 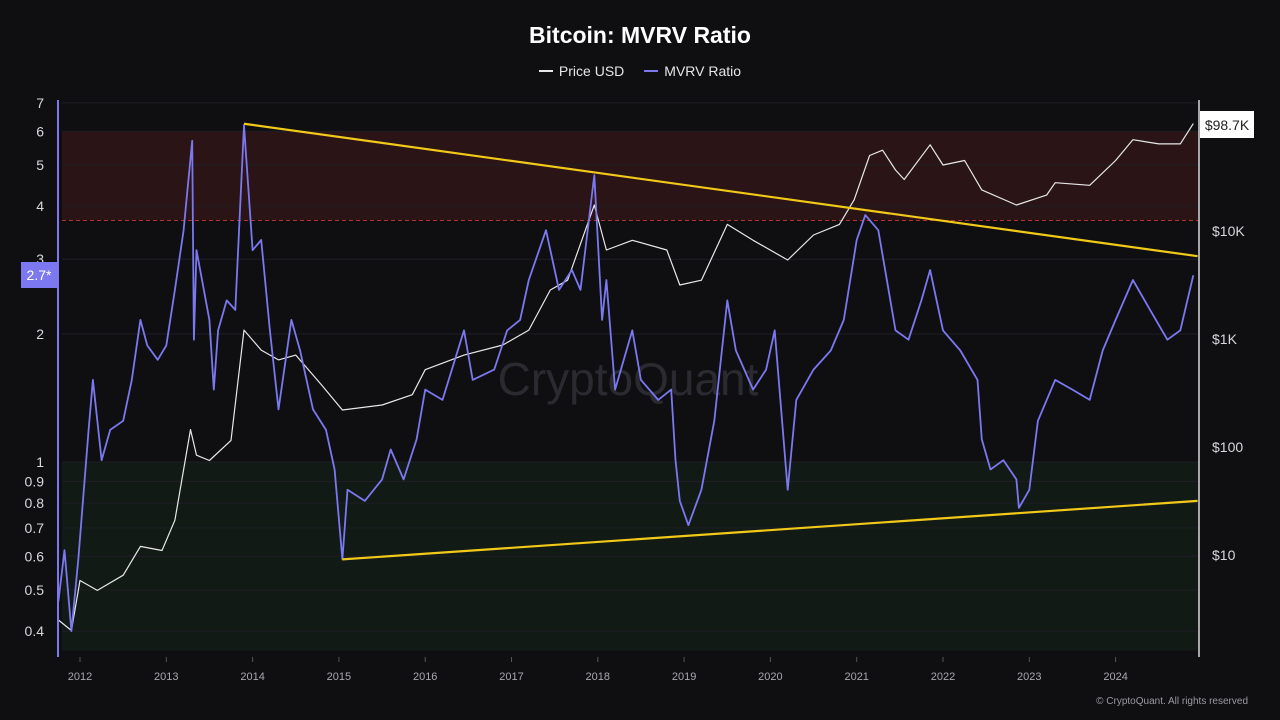 What do you see at coordinates (35, 481) in the screenshot?
I see `left-tick-label: 0.9` at bounding box center [35, 481].